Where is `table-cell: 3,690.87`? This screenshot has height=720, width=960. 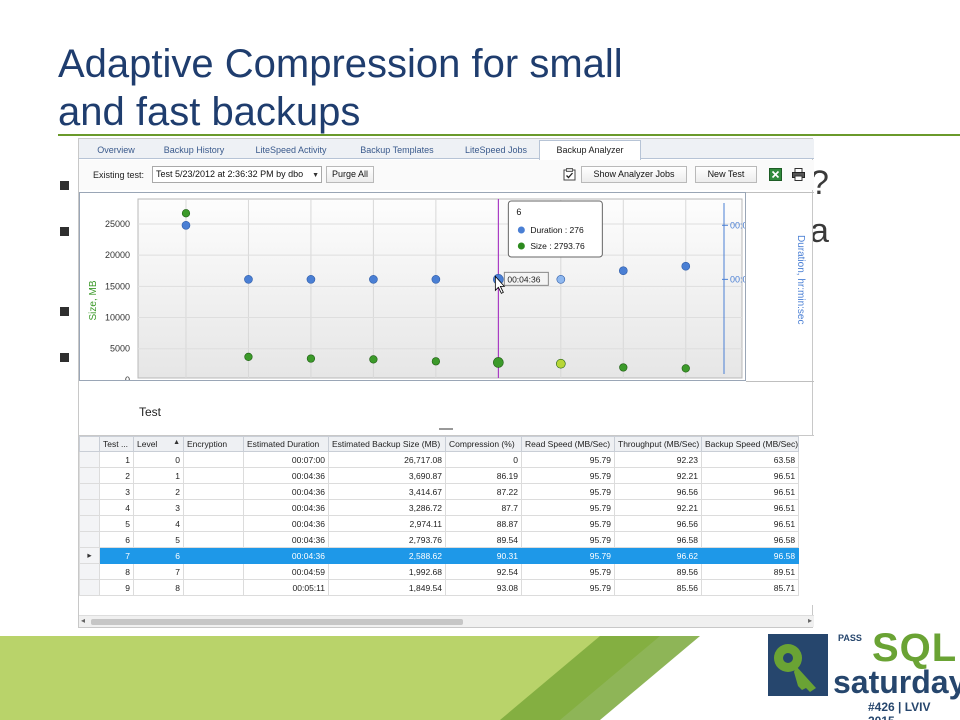 table-cell: 3,690.87 is located at coordinates (387, 475).